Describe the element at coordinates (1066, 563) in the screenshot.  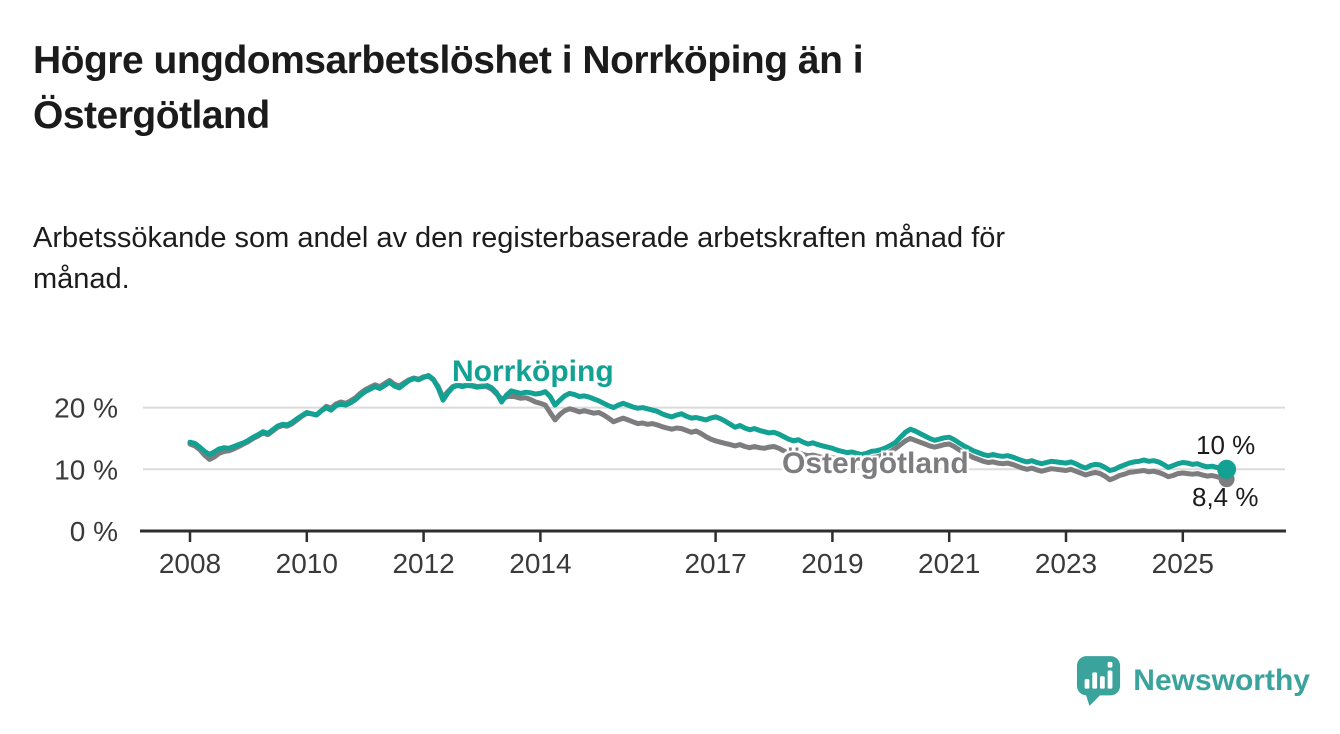
I see `x-tick-label: 2023` at that location.